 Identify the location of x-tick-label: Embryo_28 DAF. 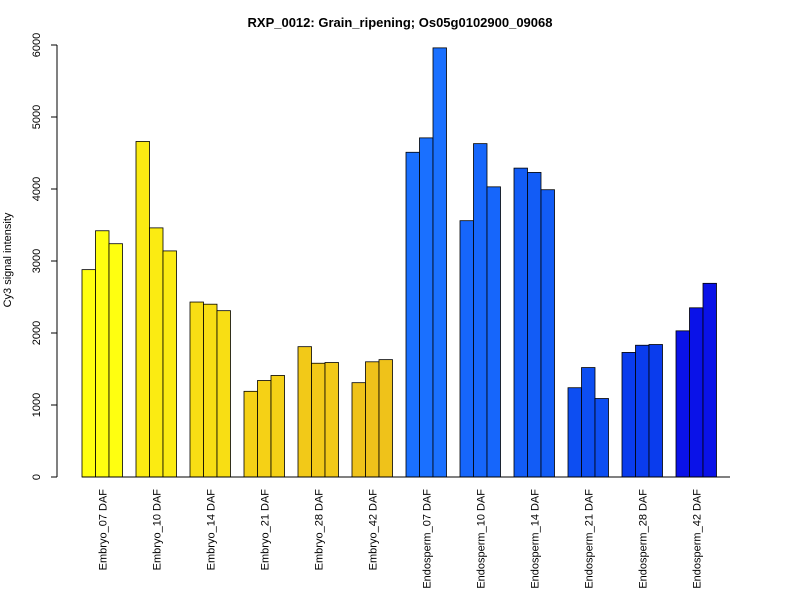
(319, 530).